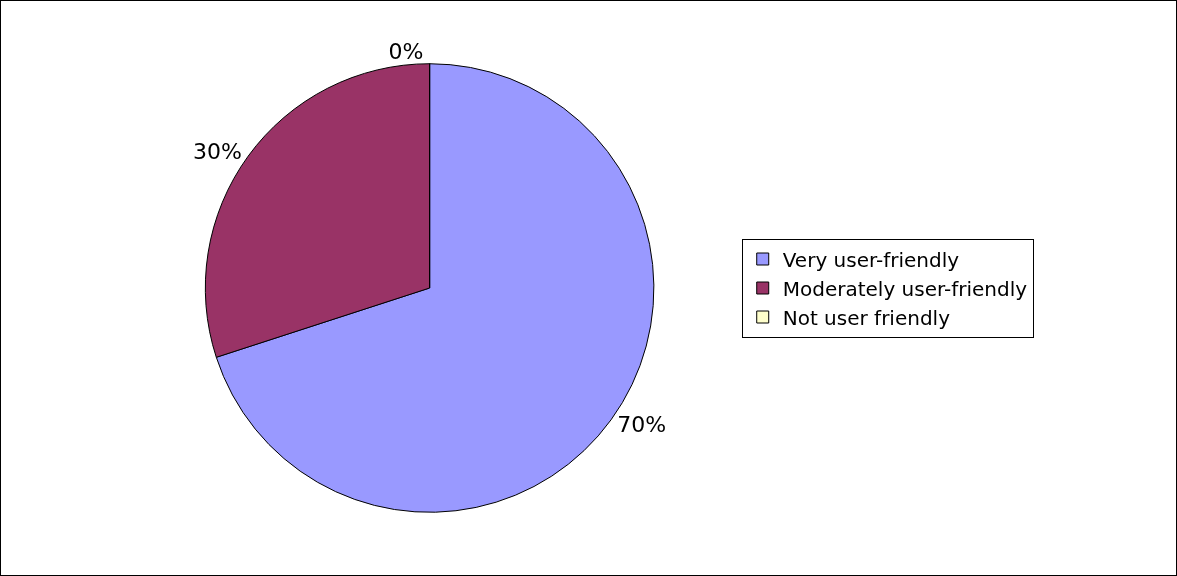 The image size is (1177, 576). I want to click on text: 0%, so click(406, 51).